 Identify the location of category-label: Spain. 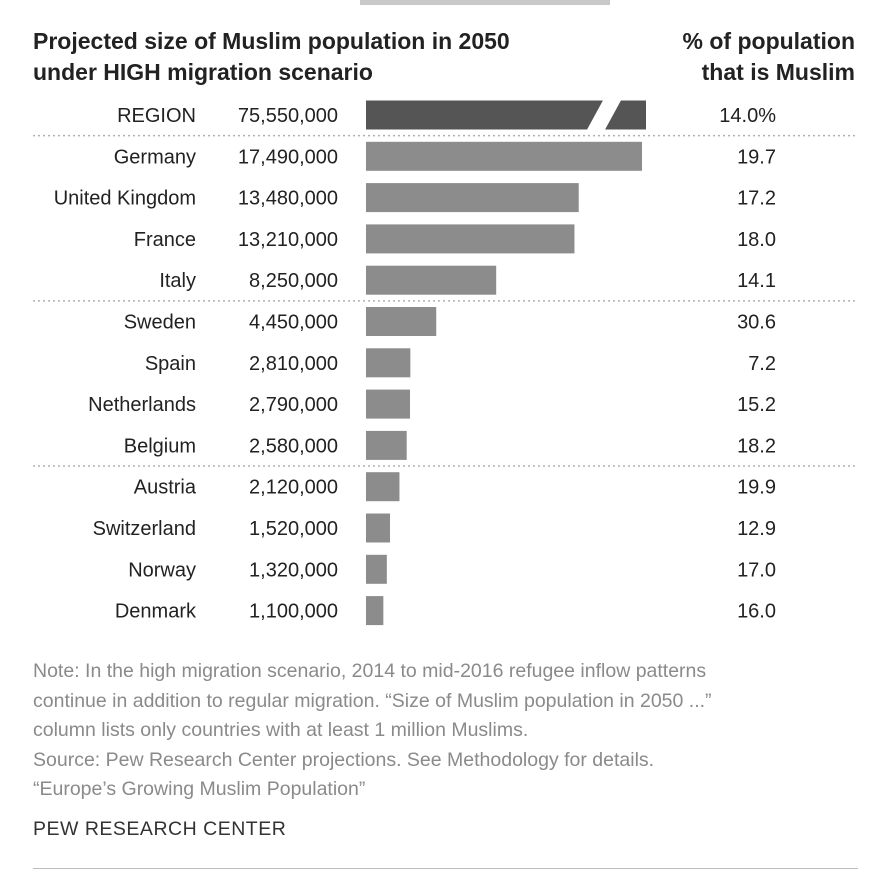
(170, 364).